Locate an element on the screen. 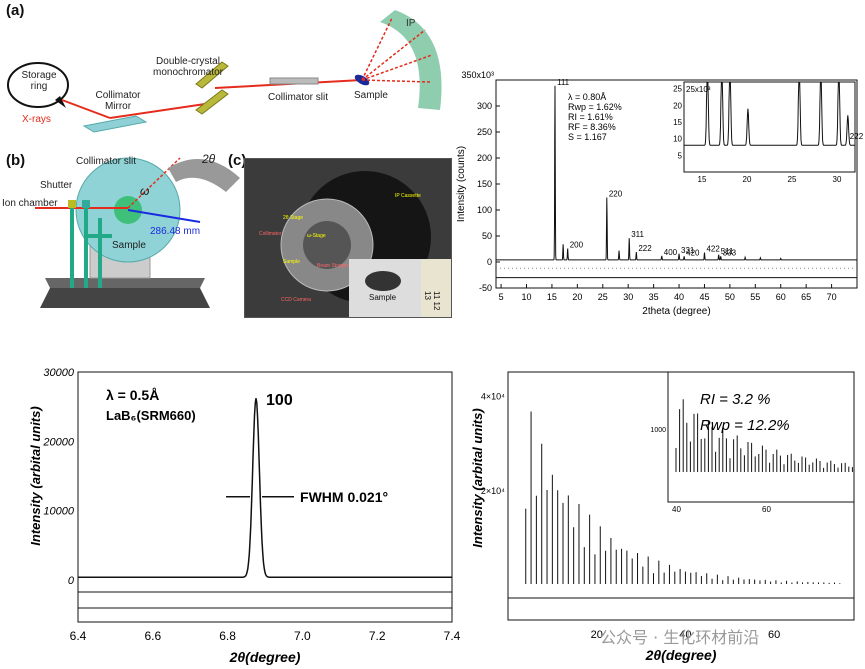 Image resolution: width=865 pixels, height=669 pixels. x-tick-label: 10 is located at coordinates (526, 297).